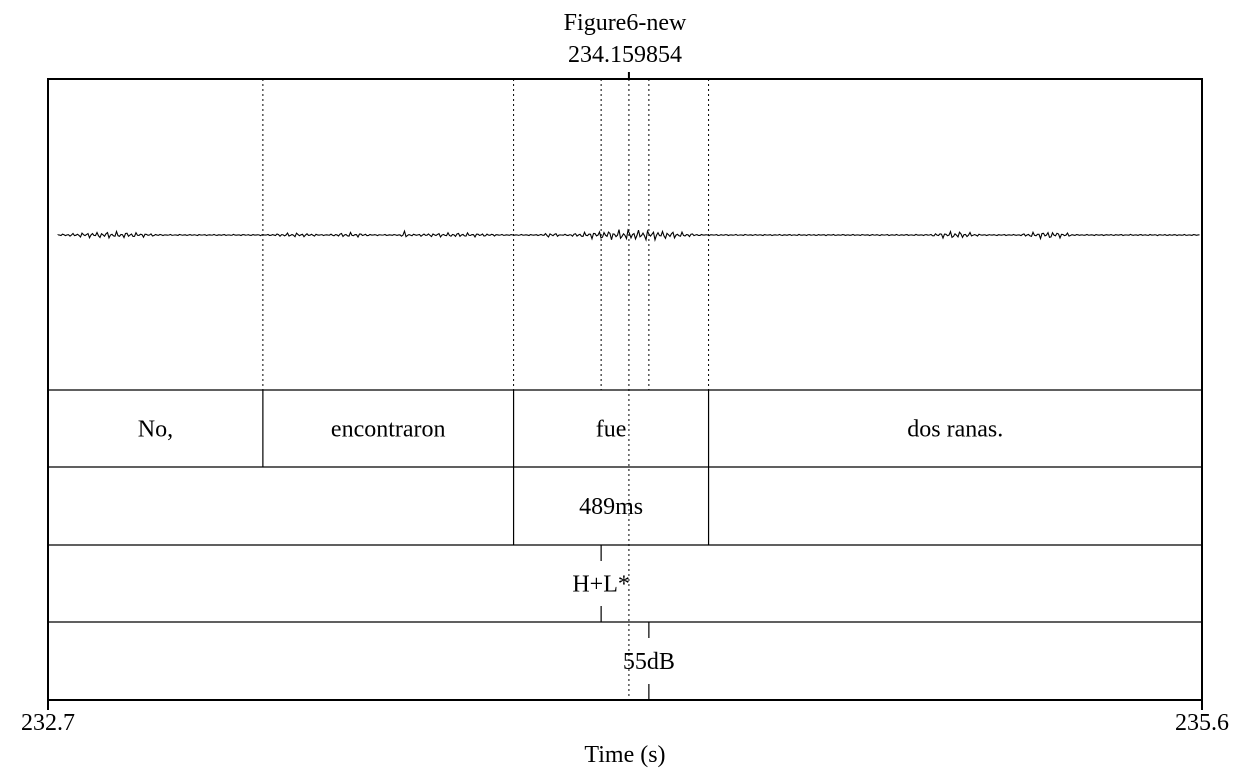  I want to click on waveform-trace, so click(628, 235).